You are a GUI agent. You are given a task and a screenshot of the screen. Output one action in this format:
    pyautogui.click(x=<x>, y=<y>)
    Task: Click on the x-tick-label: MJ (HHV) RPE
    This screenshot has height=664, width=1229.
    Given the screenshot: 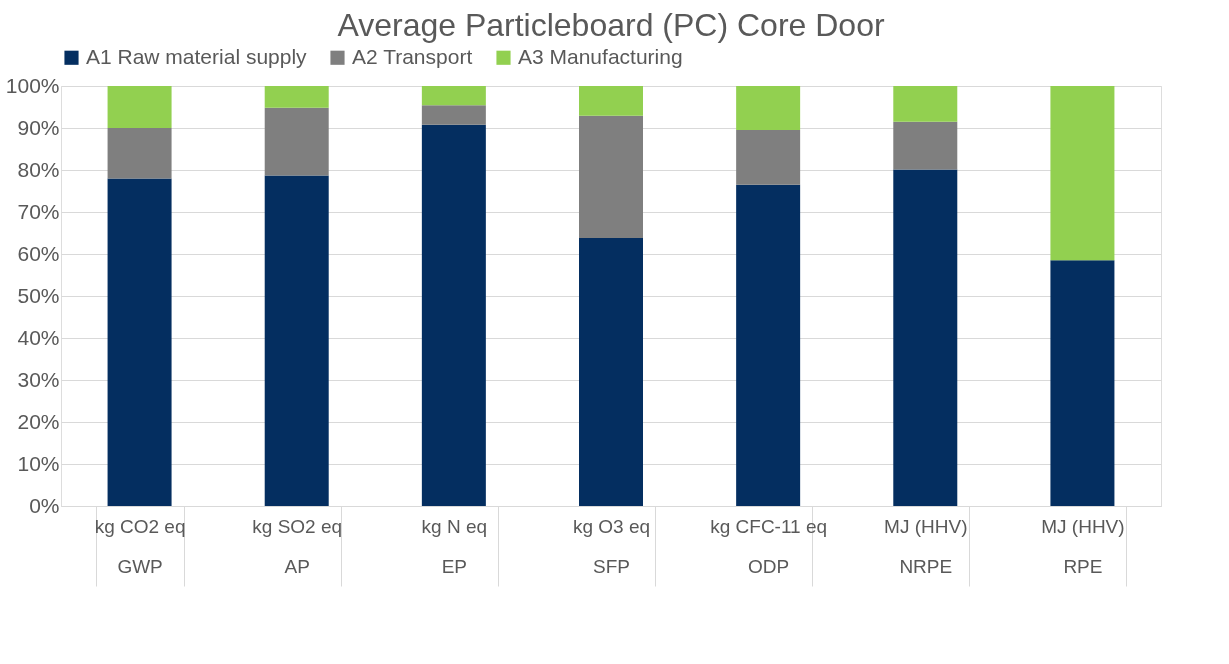 What is the action you would take?
    pyautogui.click(x=1083, y=546)
    